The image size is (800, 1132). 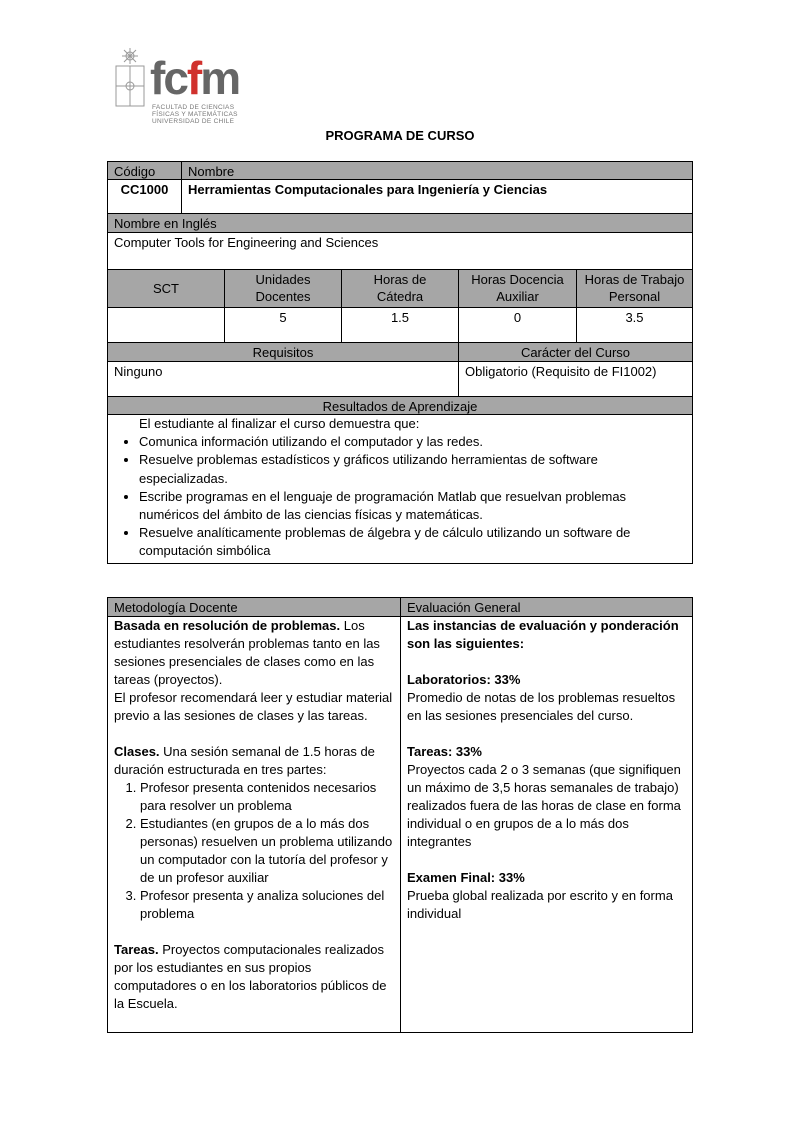 I want to click on hours-header-lecture: Horas de Cátedra, so click(x=400, y=288).